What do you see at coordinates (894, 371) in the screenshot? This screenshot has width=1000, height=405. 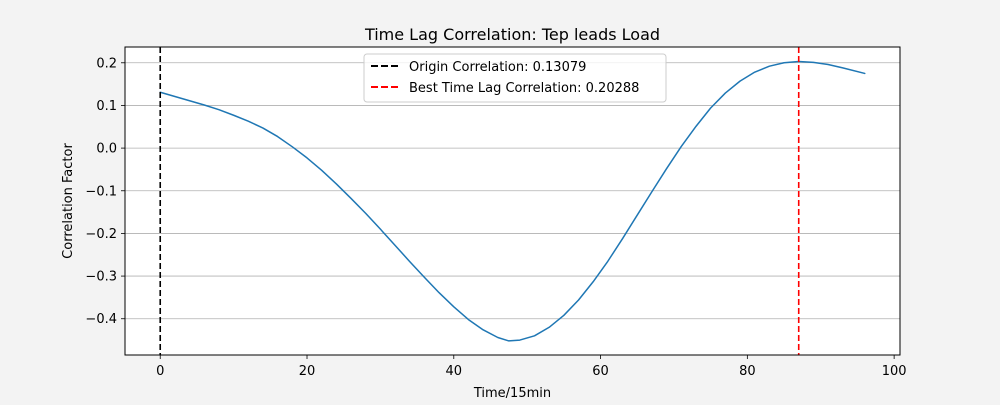 I see `x-tick-label: 100` at bounding box center [894, 371].